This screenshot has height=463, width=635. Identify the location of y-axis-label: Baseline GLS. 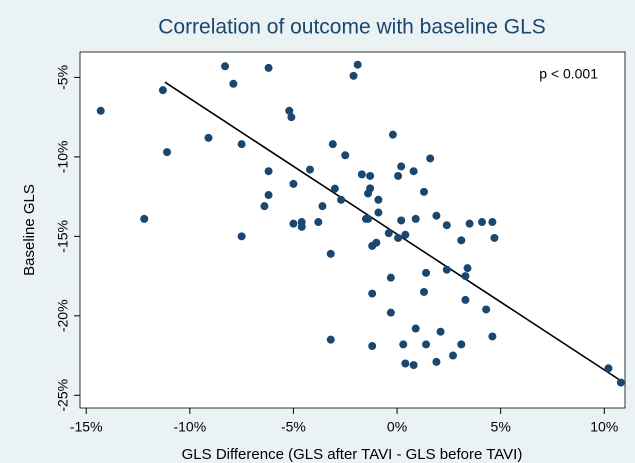
(29, 230).